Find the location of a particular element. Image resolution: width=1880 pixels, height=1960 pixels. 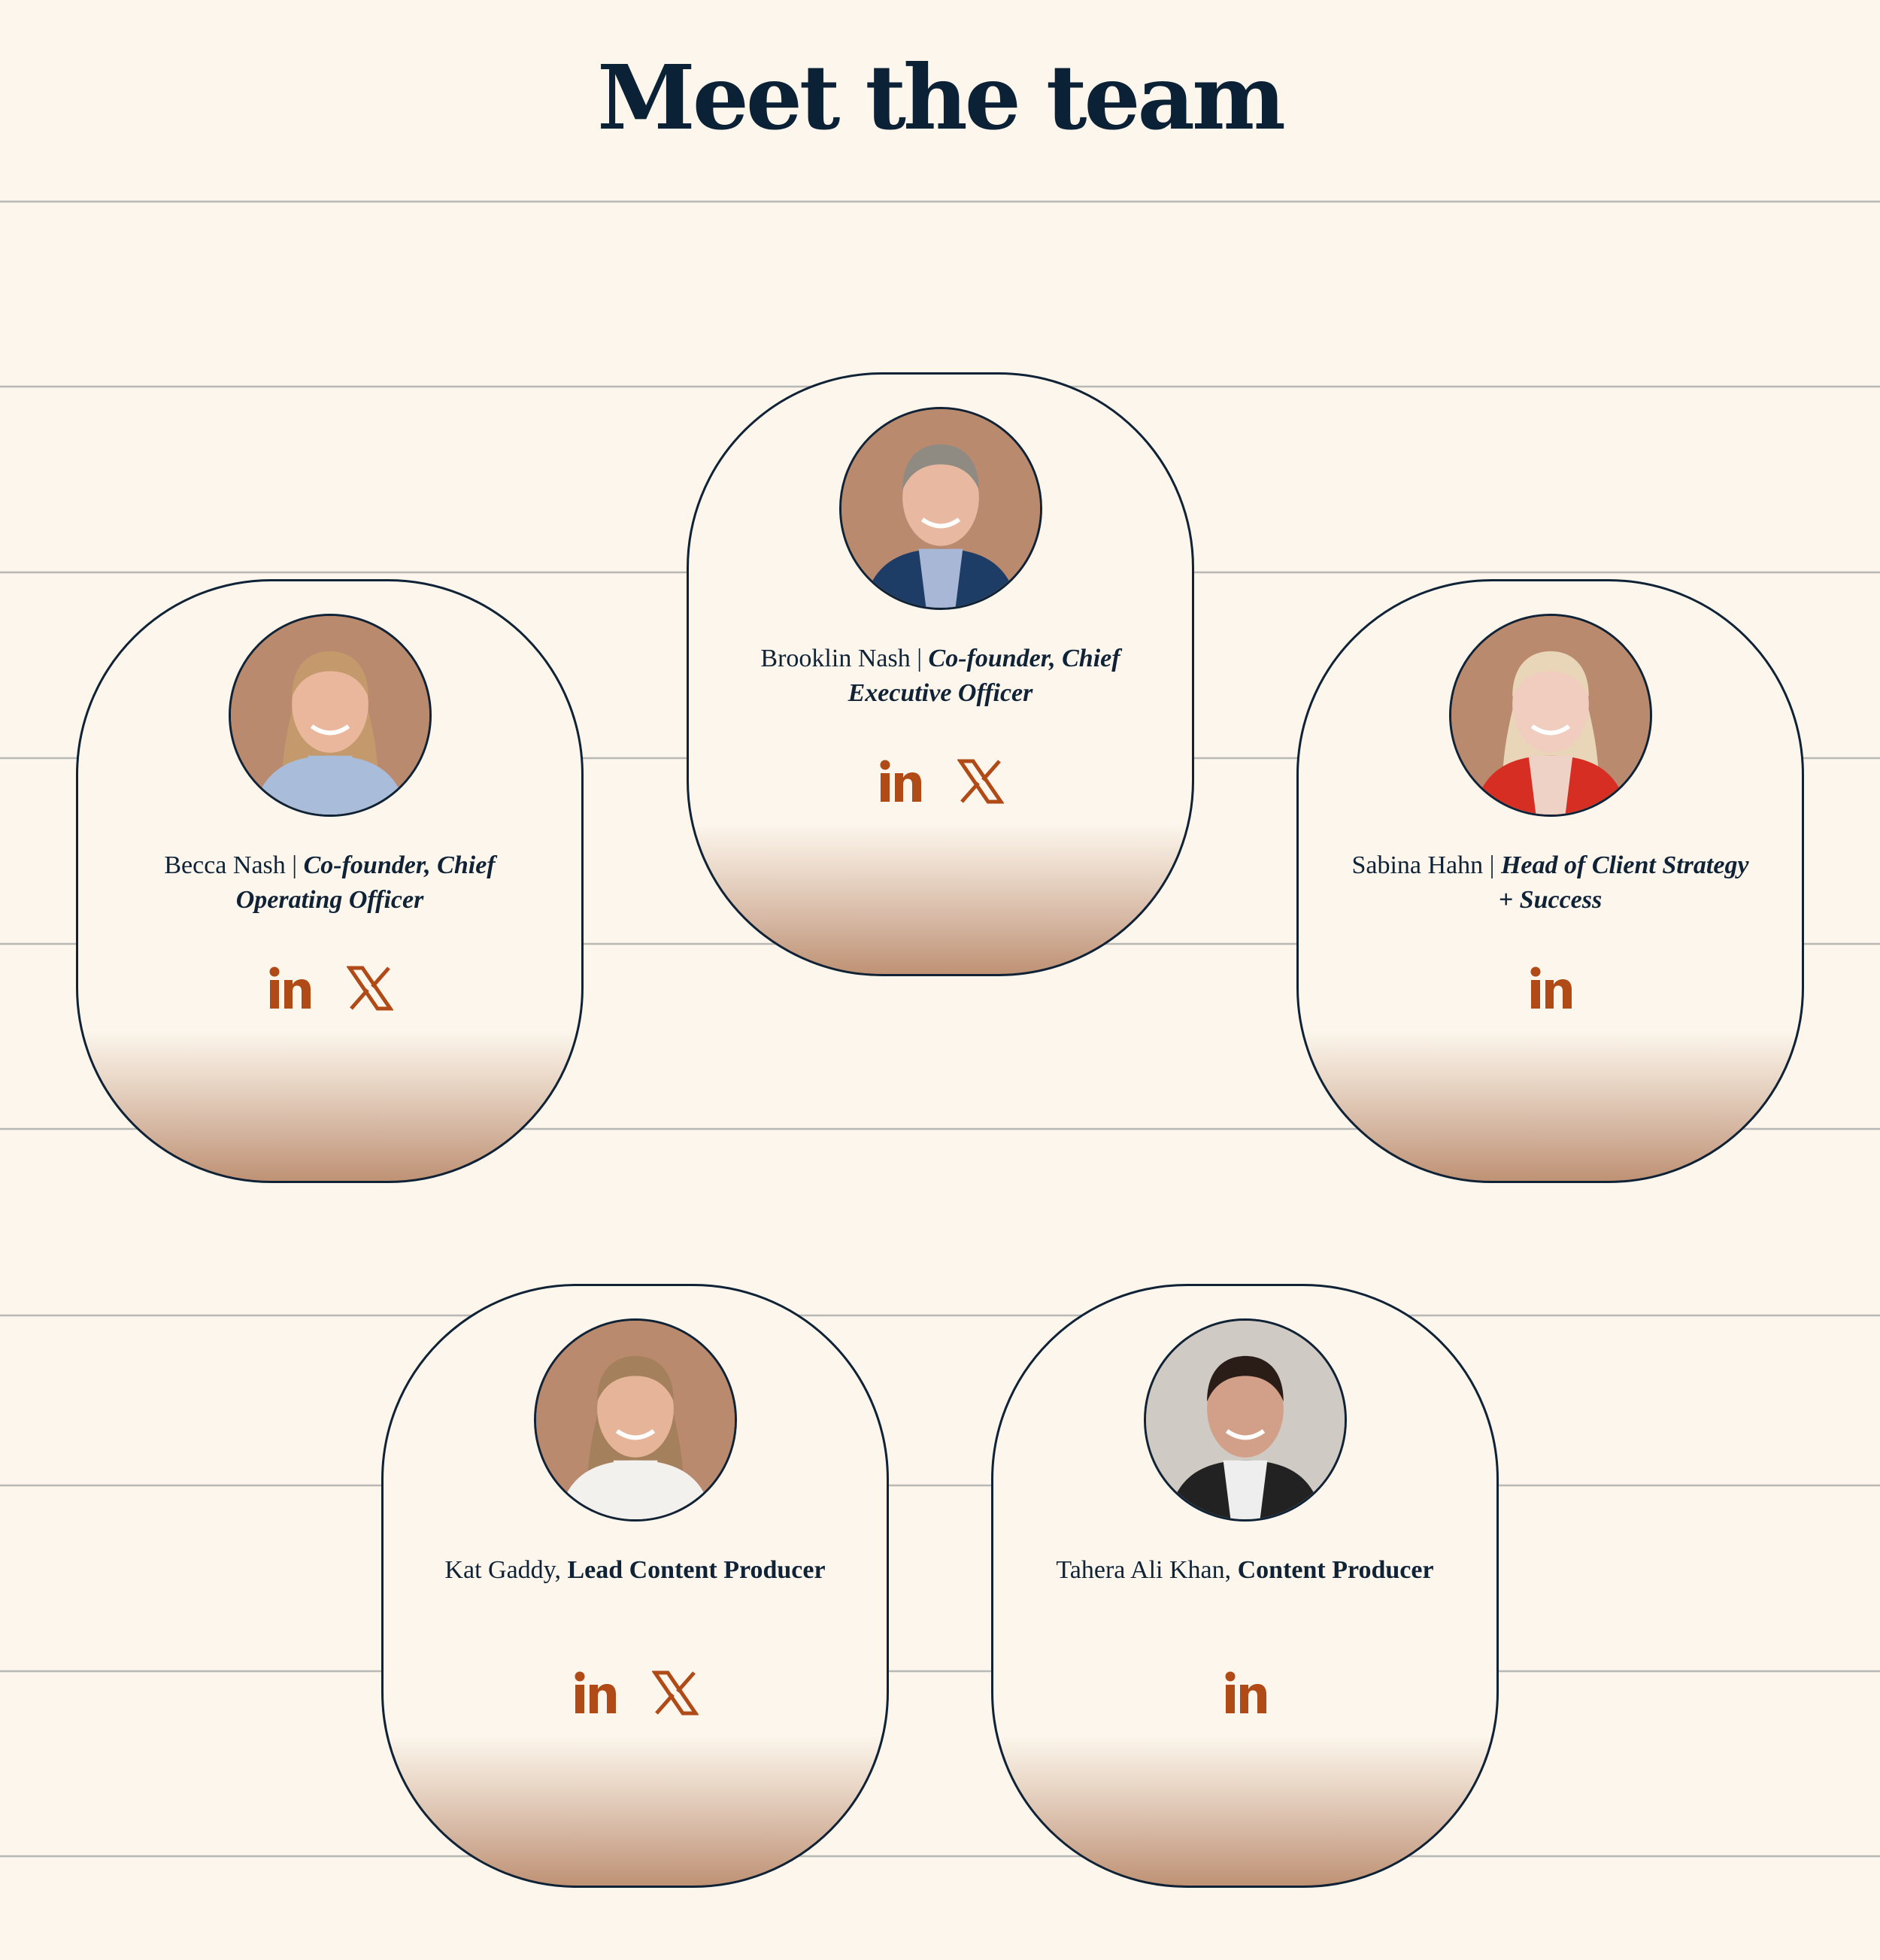

member-name-role: Tahera Ali Khan, Content Producer is located at coordinates (1245, 1570).